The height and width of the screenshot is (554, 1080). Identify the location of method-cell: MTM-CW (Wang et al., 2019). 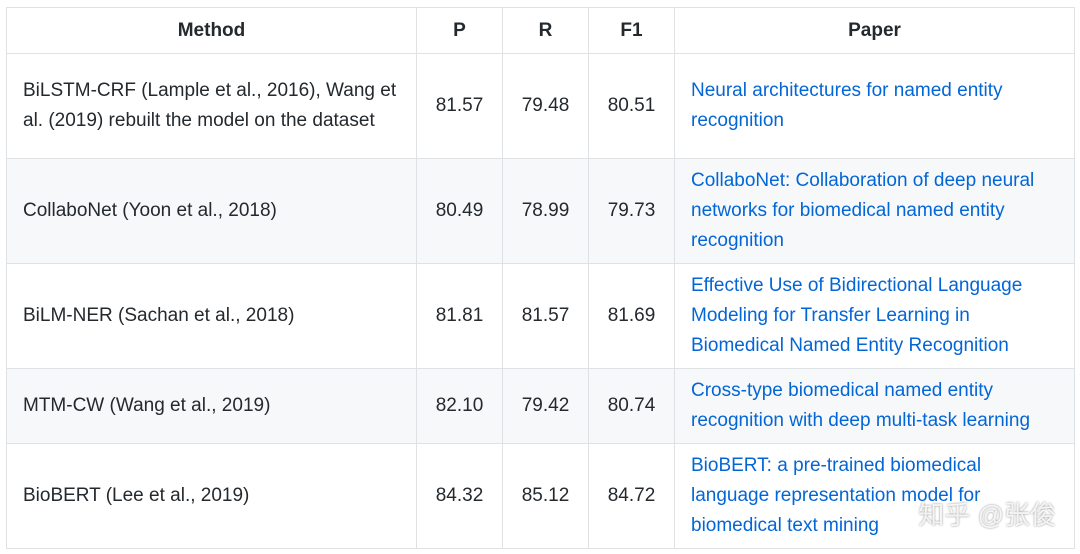
(211, 406).